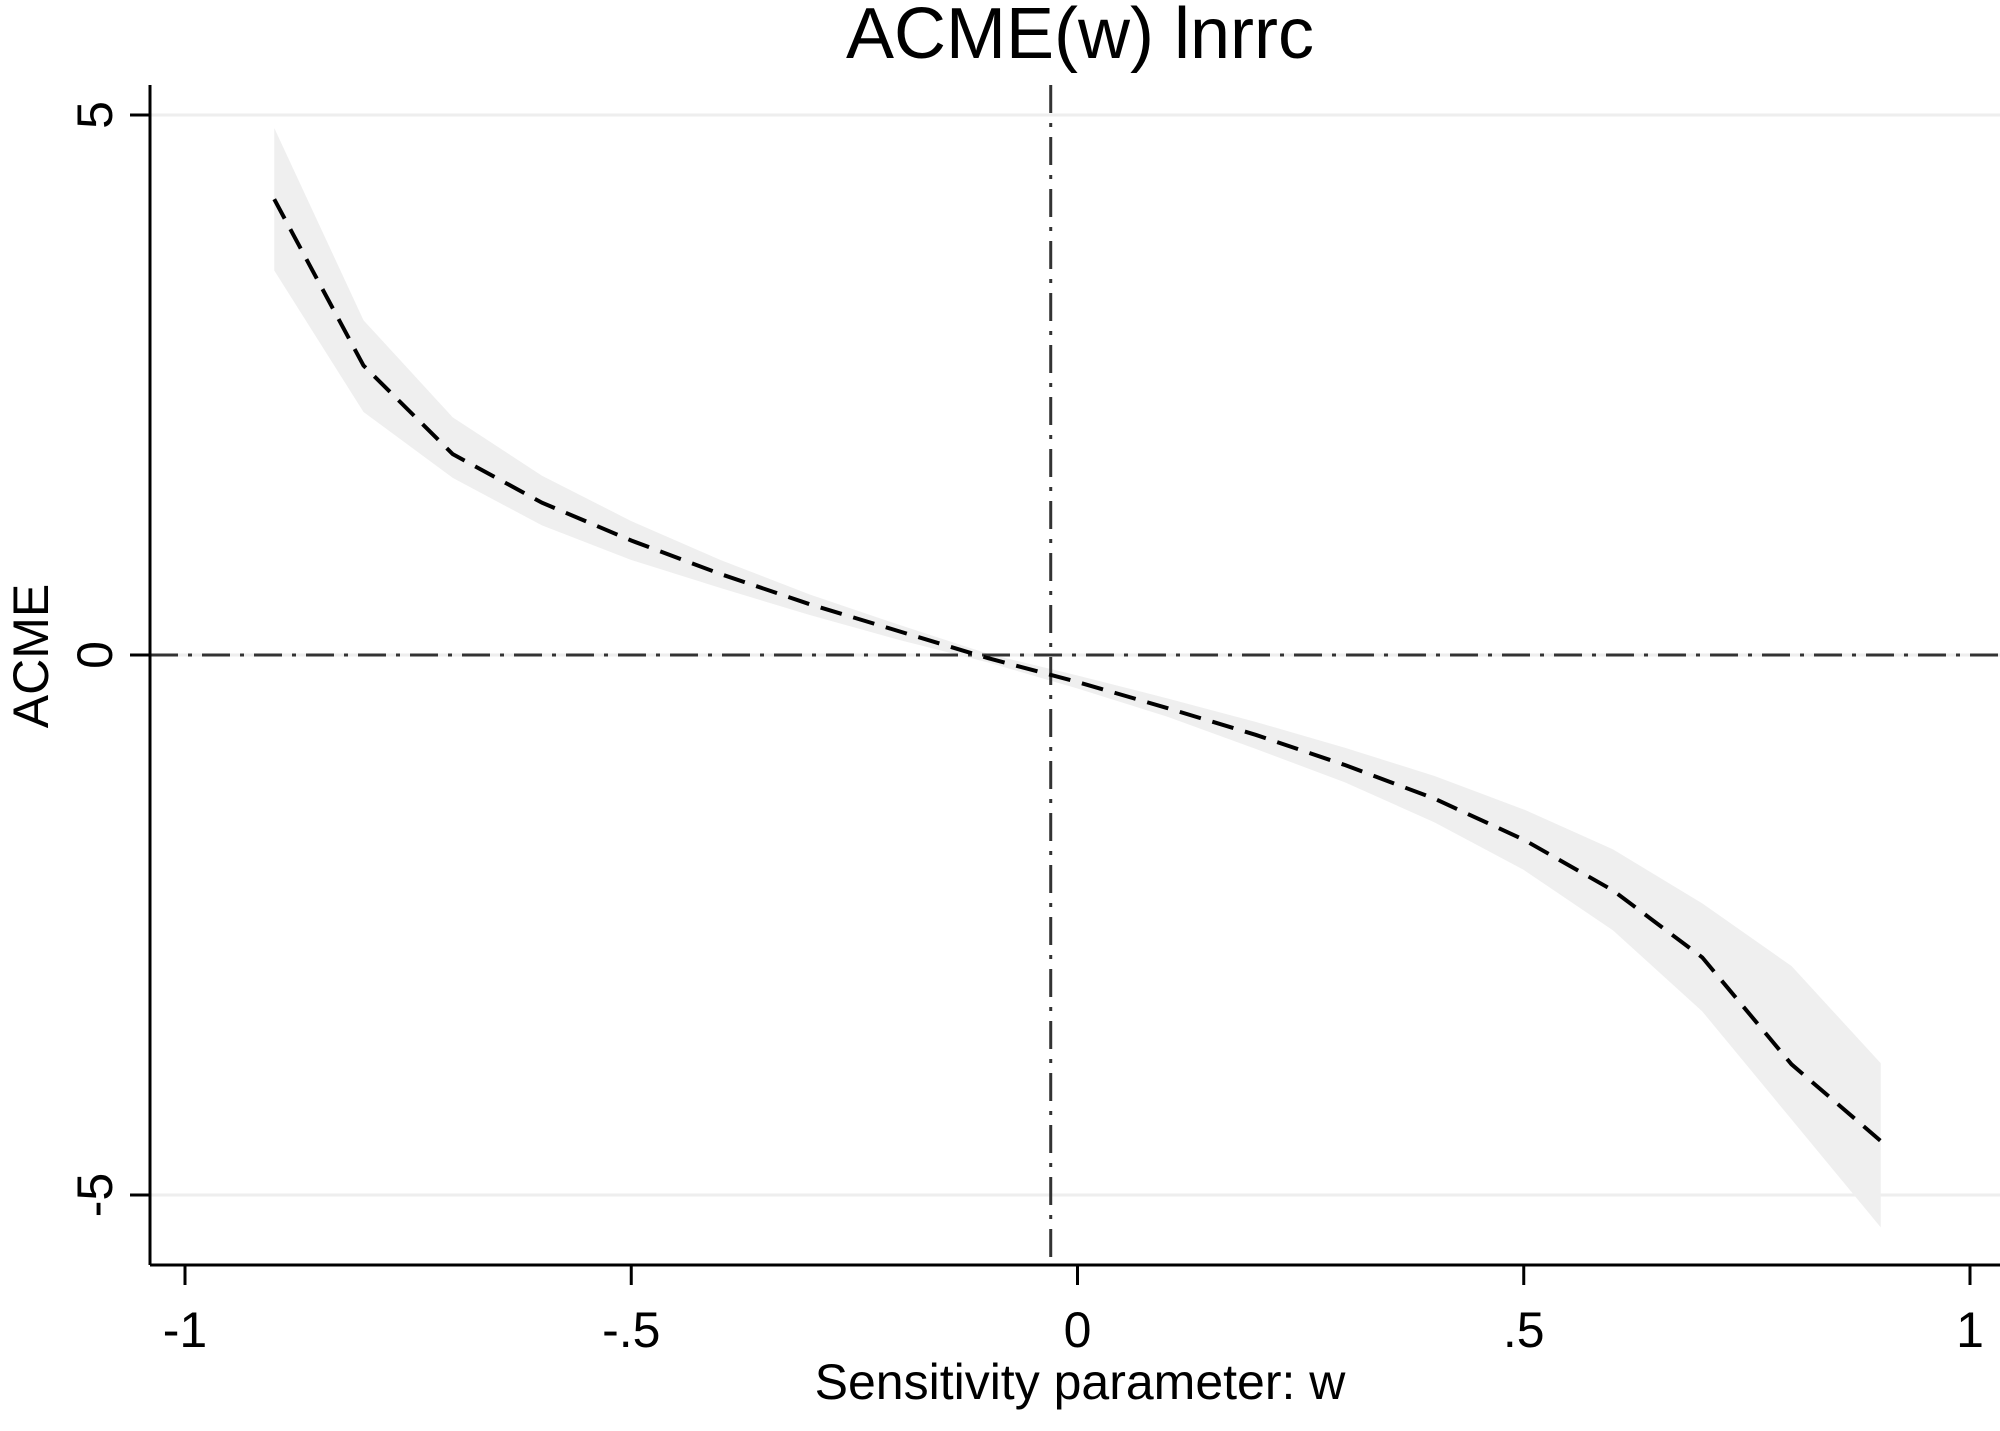 The width and height of the screenshot is (2000, 1431). Describe the element at coordinates (1080, 37) in the screenshot. I see `chart-title: ACME(w) lnrrc` at that location.